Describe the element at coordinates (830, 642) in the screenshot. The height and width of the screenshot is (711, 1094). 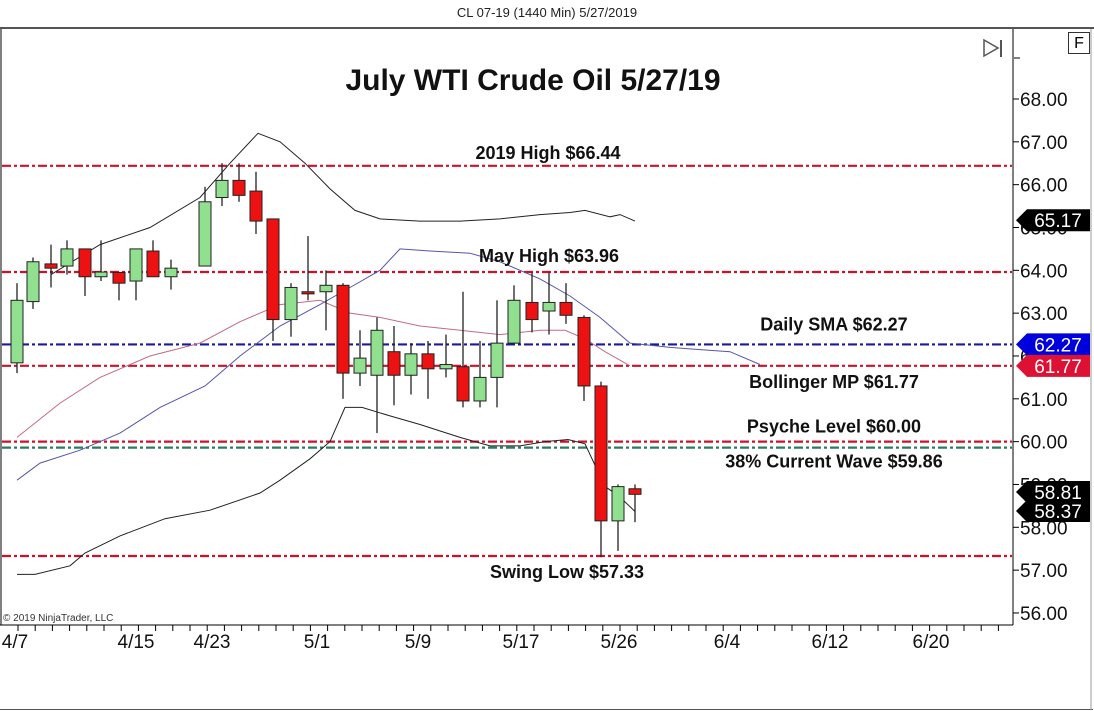
I see `x-tick-label: 6/12` at that location.